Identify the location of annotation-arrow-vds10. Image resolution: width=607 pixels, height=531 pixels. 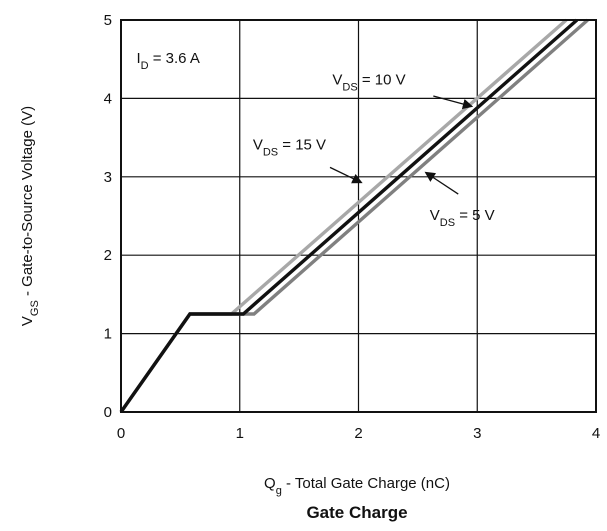
(453, 102).